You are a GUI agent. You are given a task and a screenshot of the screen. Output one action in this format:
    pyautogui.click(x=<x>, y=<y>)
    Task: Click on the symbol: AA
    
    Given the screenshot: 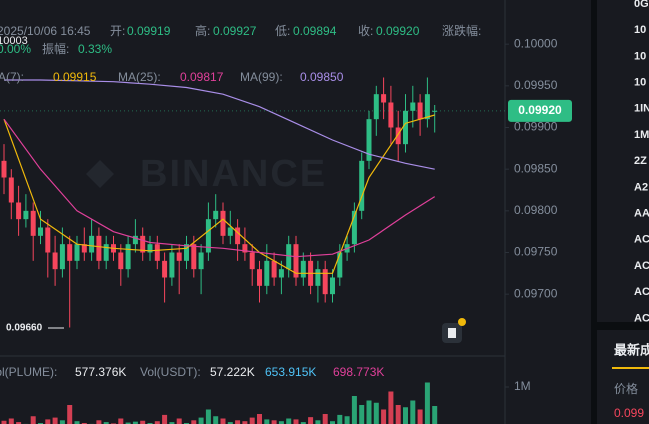 What is the action you would take?
    pyautogui.click(x=641, y=214)
    